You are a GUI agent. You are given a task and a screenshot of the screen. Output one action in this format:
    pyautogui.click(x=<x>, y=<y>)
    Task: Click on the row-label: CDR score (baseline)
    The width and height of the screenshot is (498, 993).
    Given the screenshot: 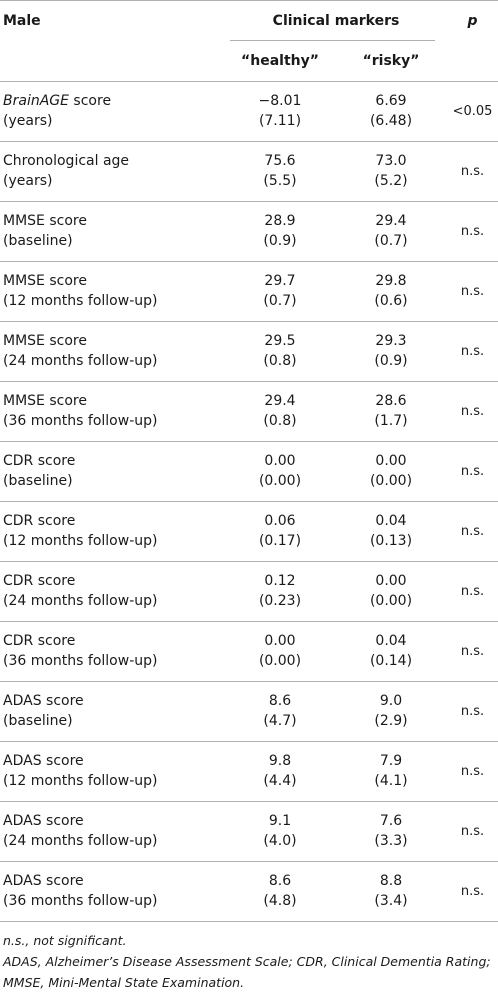 What is the action you would take?
    pyautogui.click(x=112, y=471)
    